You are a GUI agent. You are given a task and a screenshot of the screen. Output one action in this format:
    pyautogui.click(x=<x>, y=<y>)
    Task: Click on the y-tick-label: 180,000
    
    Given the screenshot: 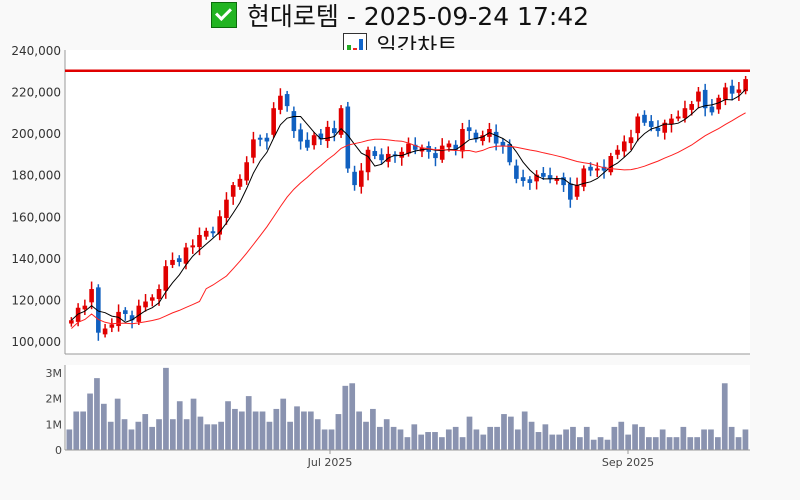 What is the action you would take?
    pyautogui.click(x=36, y=176)
    